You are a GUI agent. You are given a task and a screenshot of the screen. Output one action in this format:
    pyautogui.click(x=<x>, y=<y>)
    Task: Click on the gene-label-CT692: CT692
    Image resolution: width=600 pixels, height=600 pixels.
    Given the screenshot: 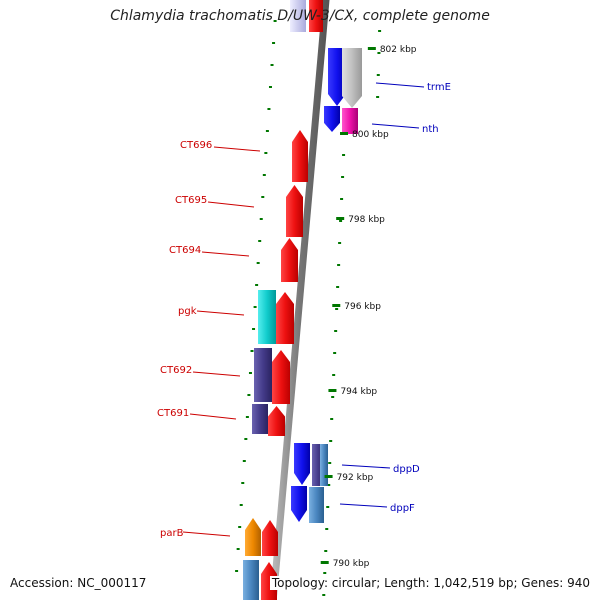 What is the action you would take?
    pyautogui.click(x=176, y=370)
    